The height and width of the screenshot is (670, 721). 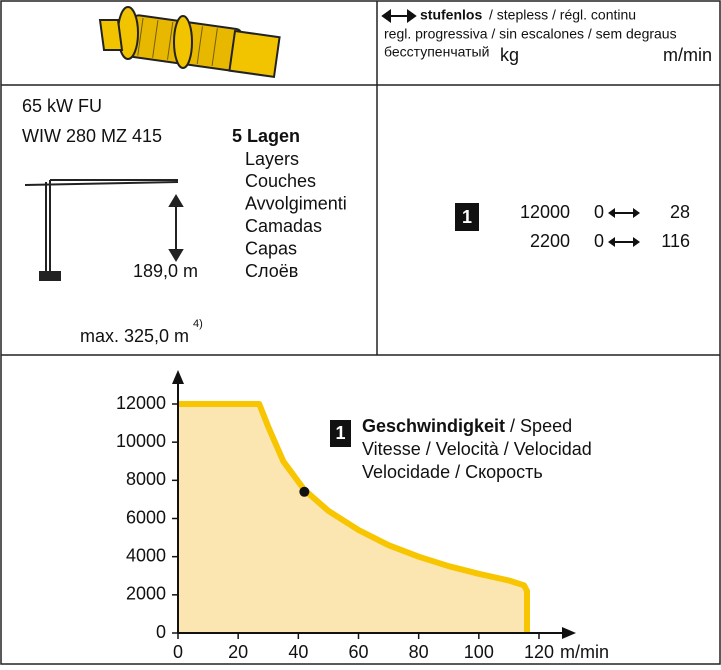 I want to click on y-tick-label: 8000, so click(x=146, y=479).